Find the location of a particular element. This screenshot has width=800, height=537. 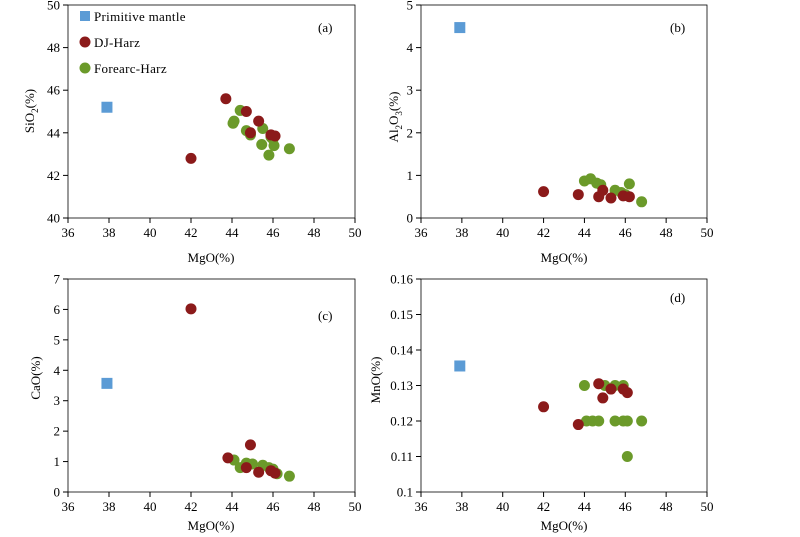

panel-b-ytick-label: 1 is located at coordinates (410, 175).